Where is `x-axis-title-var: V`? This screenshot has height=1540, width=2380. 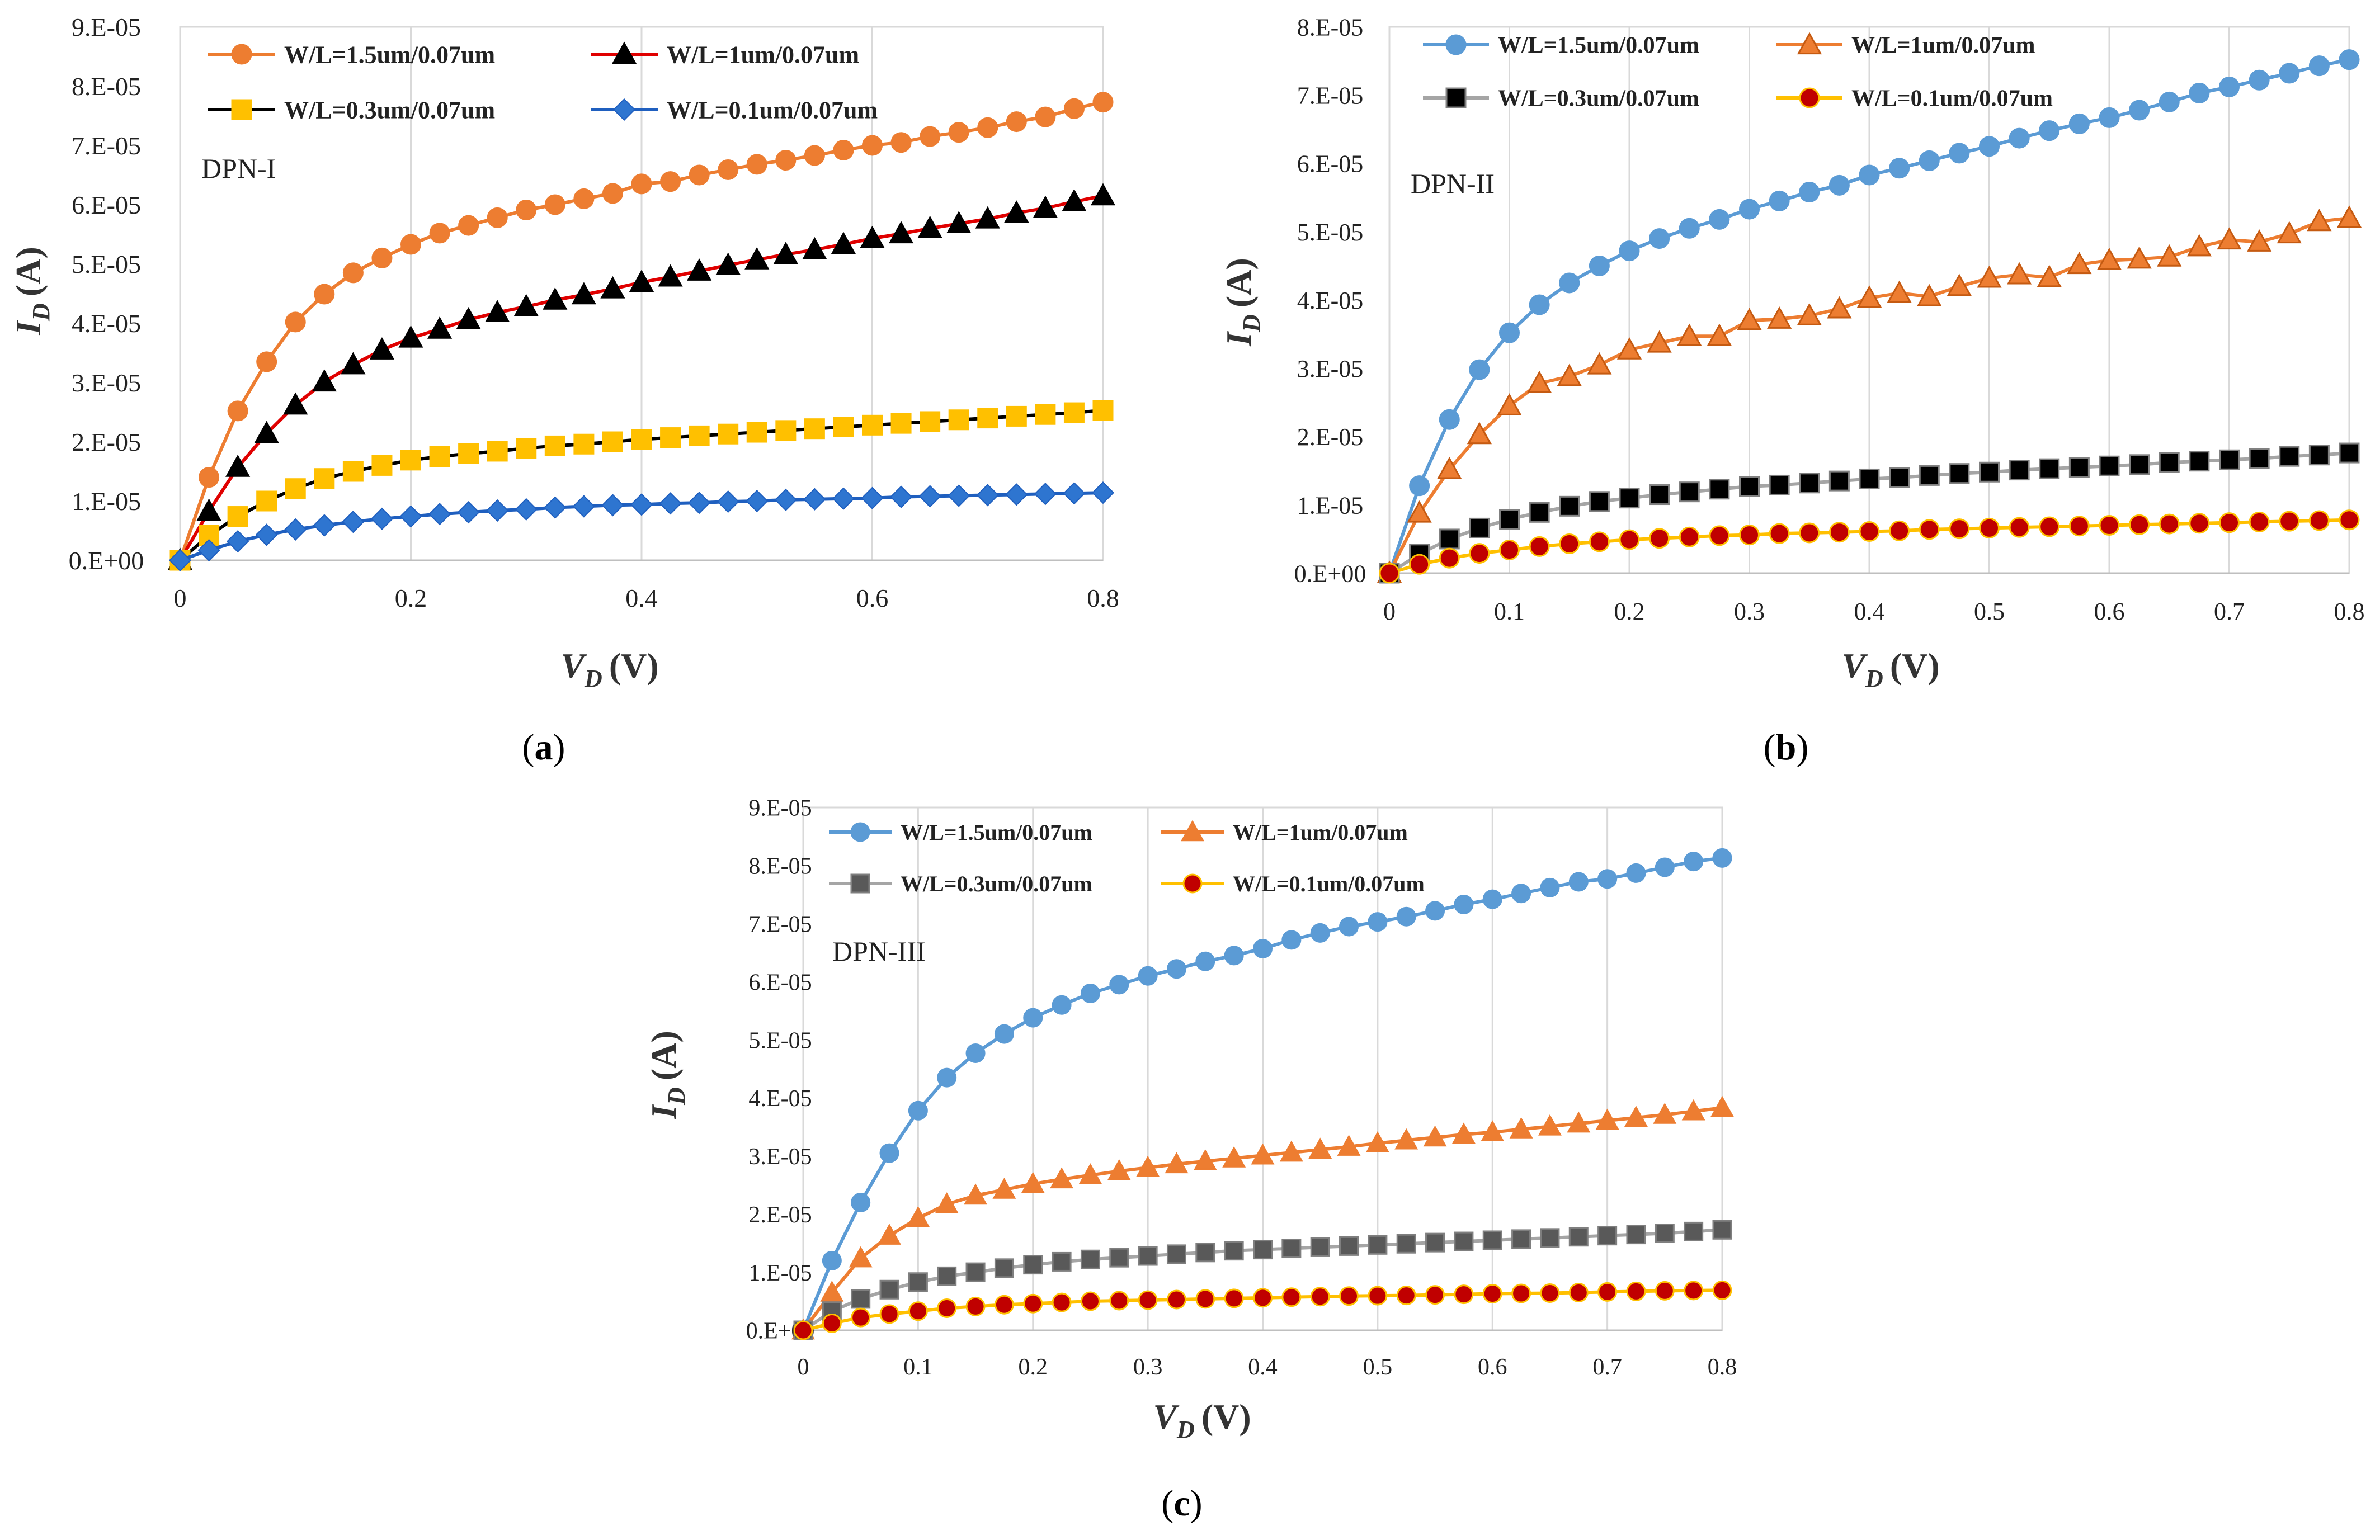
x-axis-title-var: V is located at coordinates (573, 666).